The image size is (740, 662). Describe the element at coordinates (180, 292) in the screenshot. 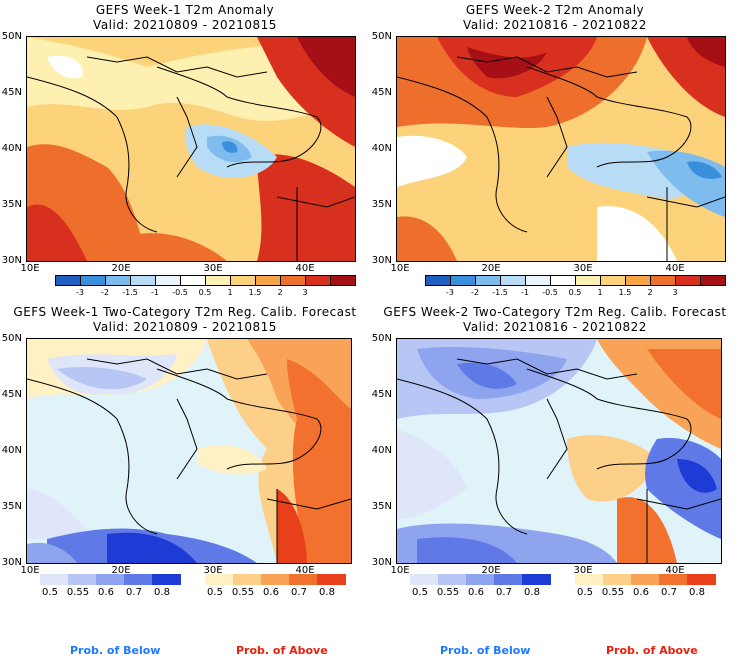

I see `colorbar-tick-label: -0.5` at that location.